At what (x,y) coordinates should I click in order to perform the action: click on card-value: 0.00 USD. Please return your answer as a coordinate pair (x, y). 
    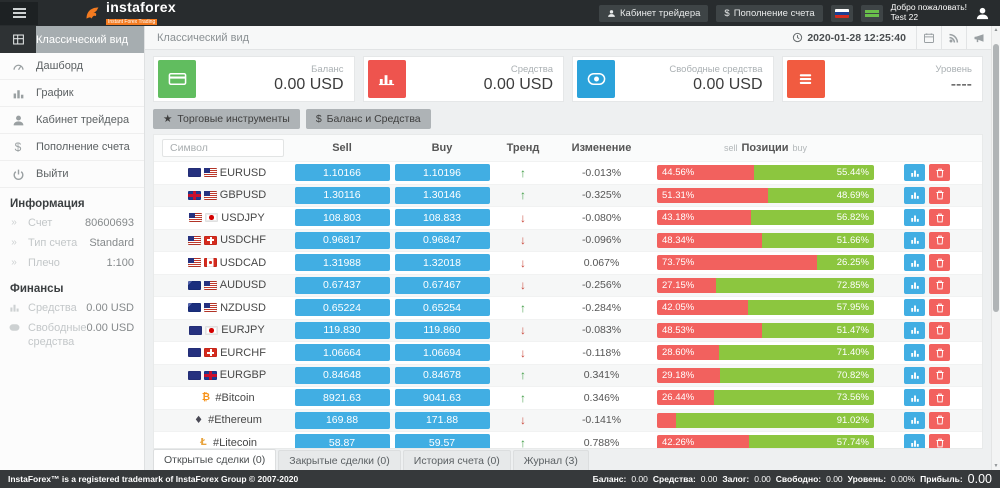
    Looking at the image, I should click on (309, 84).